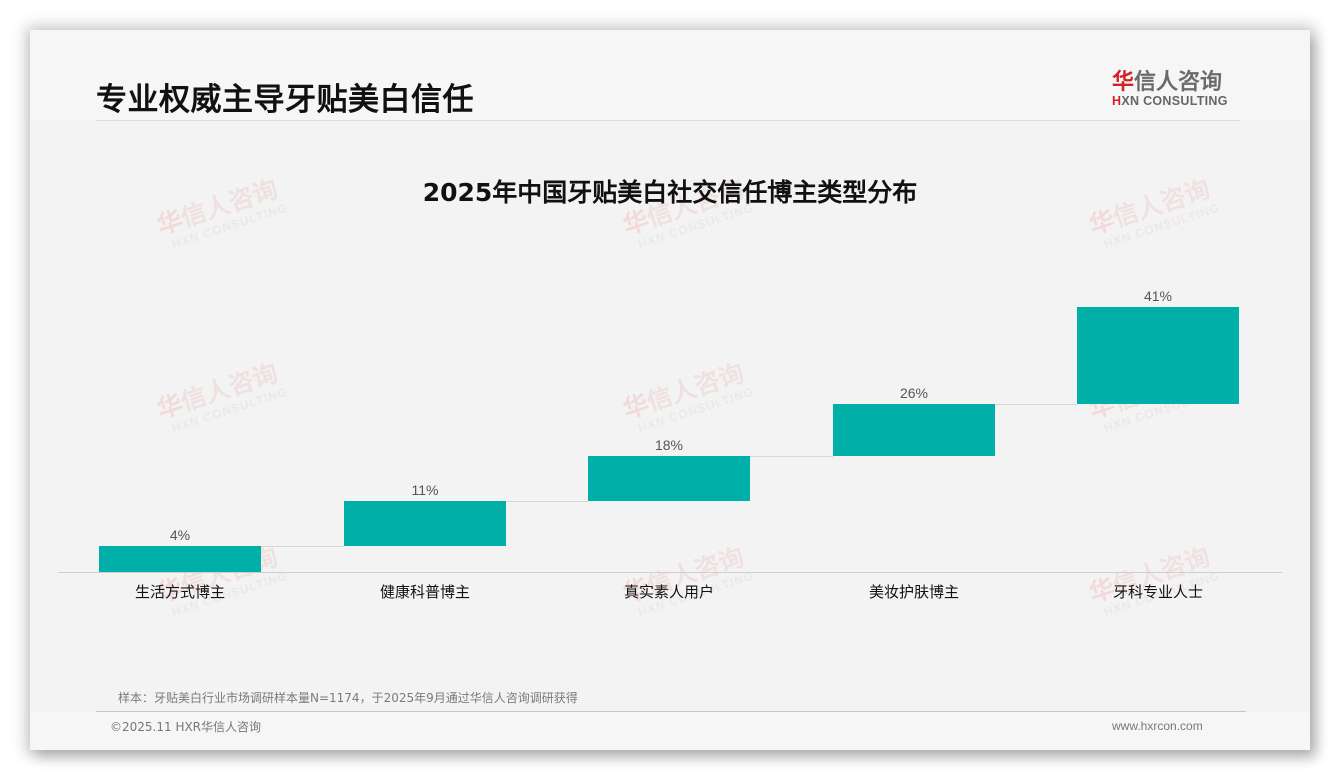 Image resolution: width=1340 pixels, height=780 pixels. I want to click on logo-english: HXN CONSULTING, so click(1170, 101).